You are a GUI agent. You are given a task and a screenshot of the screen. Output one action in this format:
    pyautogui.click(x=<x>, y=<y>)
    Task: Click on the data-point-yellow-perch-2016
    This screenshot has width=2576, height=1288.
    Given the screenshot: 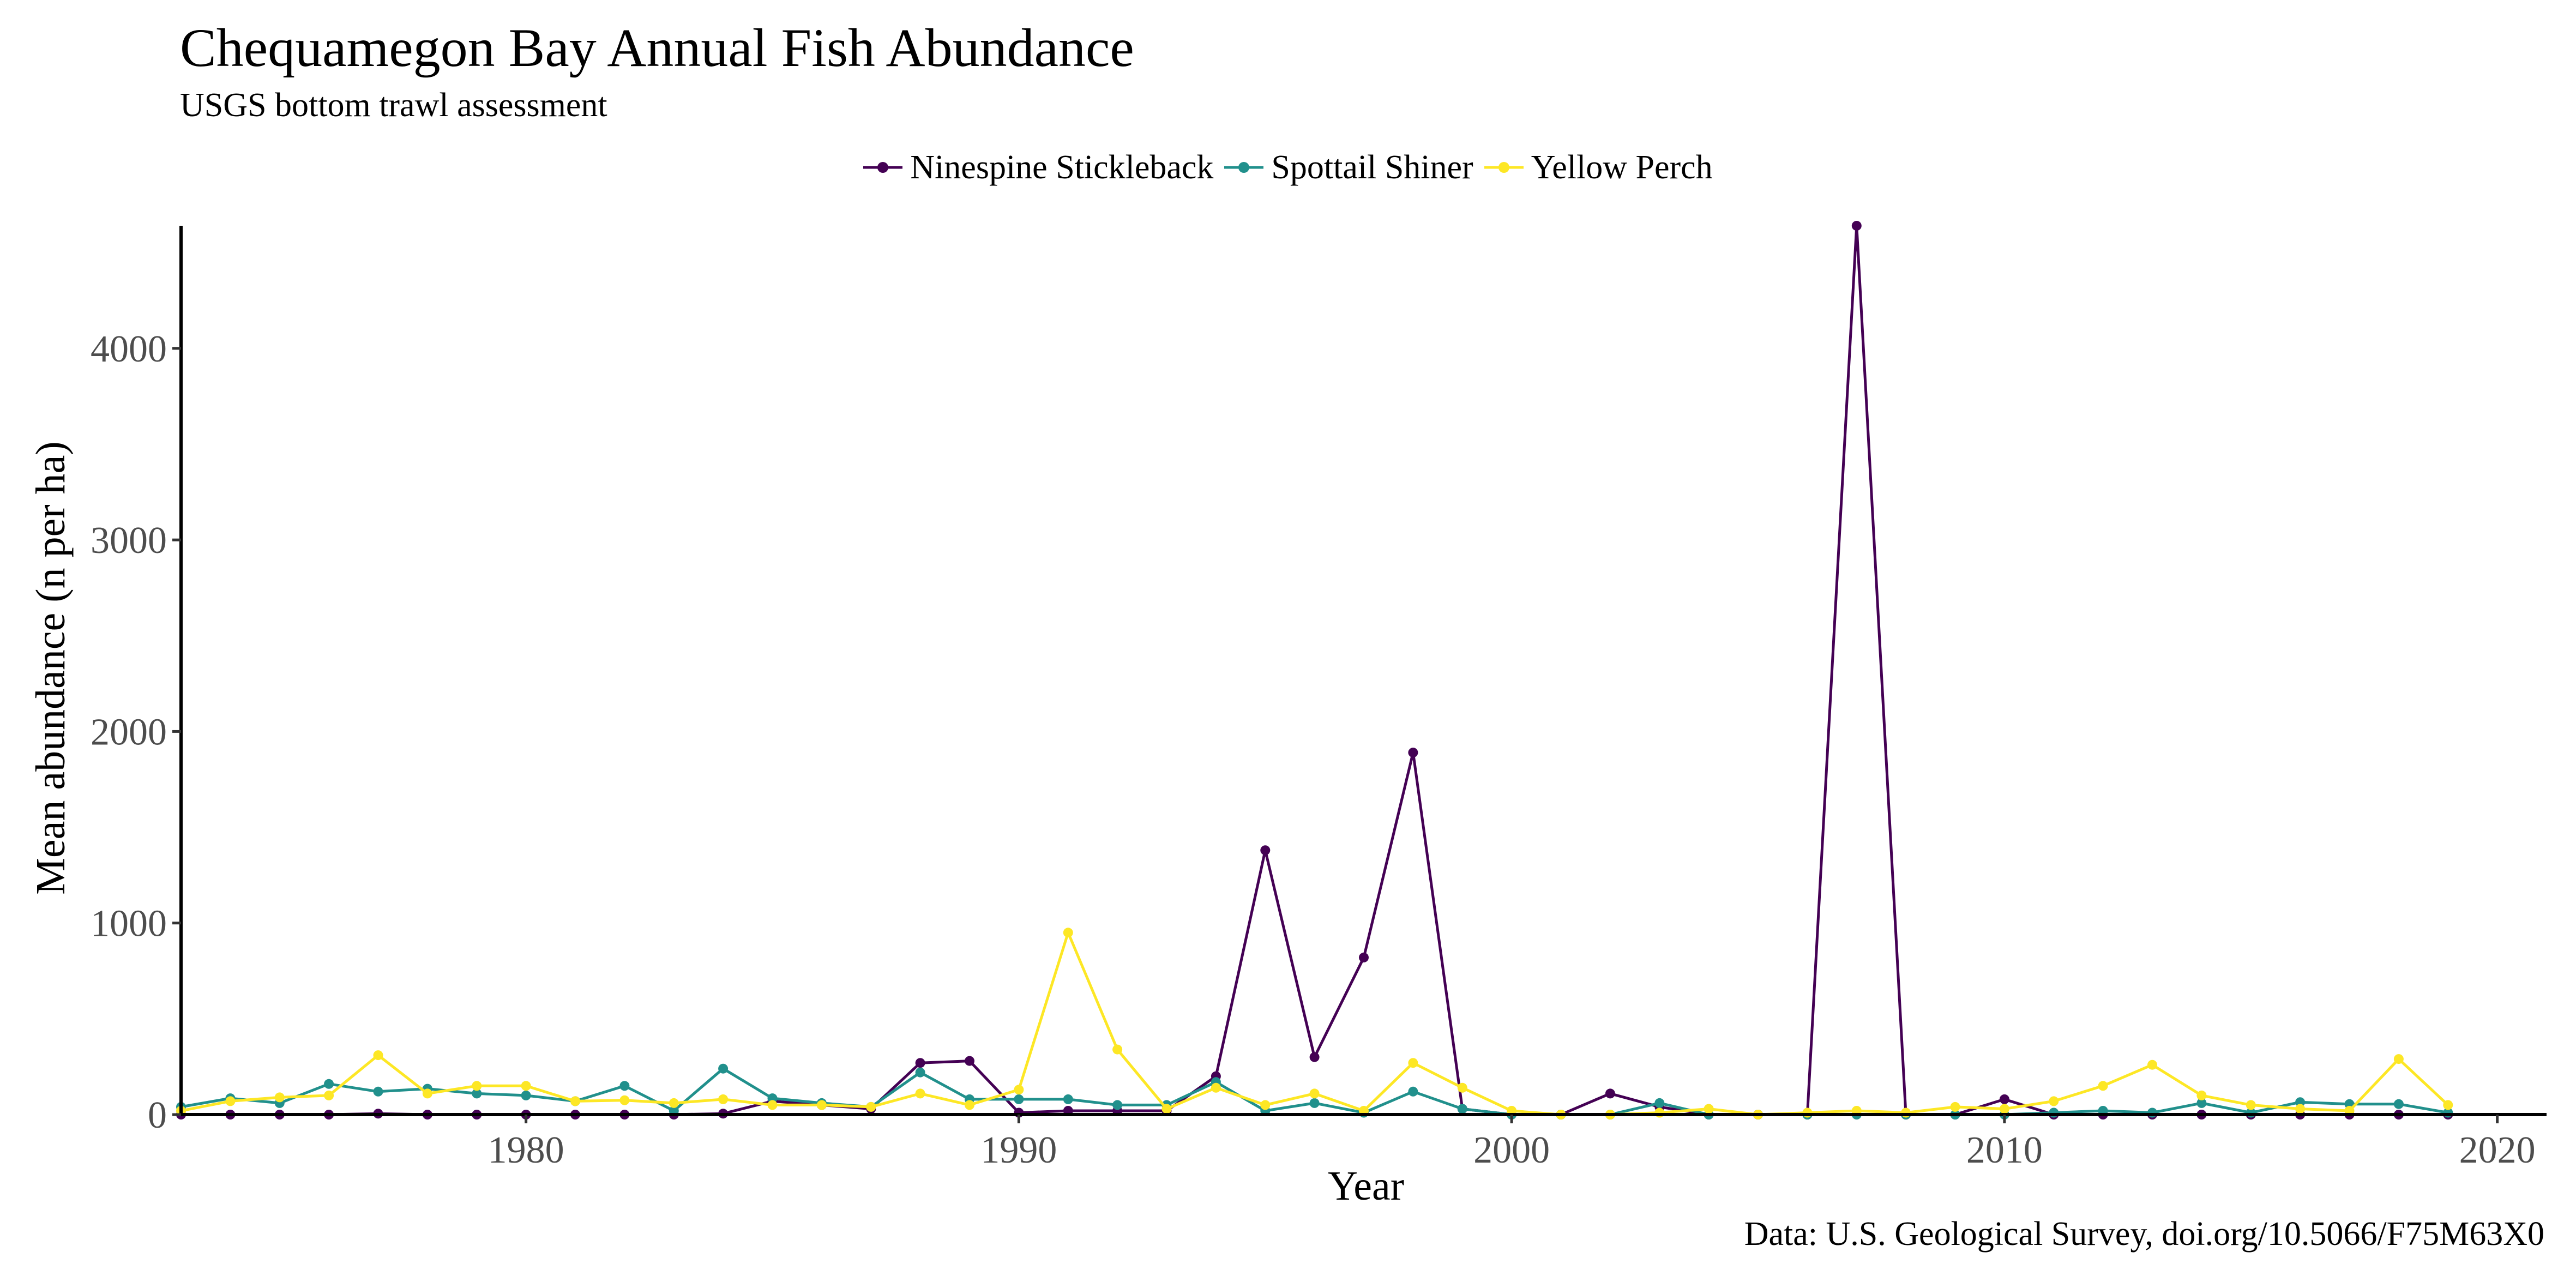 What is the action you would take?
    pyautogui.click(x=2300, y=1109)
    